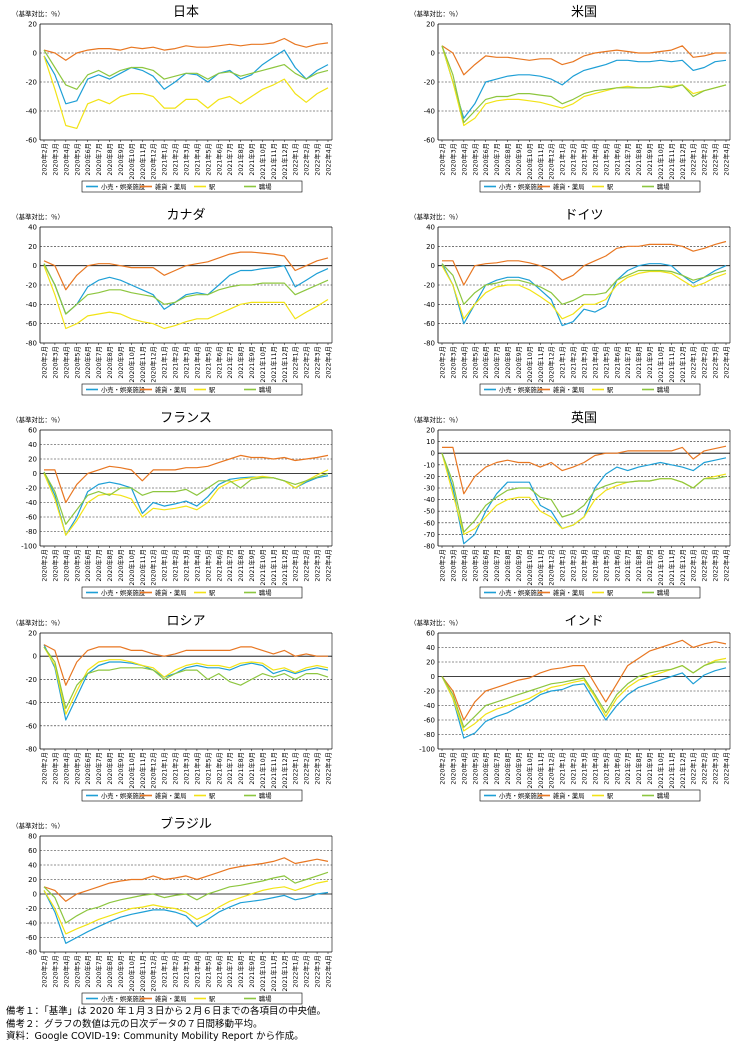 This screenshot has width=736, height=1048. What do you see at coordinates (31, 112) in the screenshot?
I see `y-tick-label: -40` at bounding box center [31, 112].